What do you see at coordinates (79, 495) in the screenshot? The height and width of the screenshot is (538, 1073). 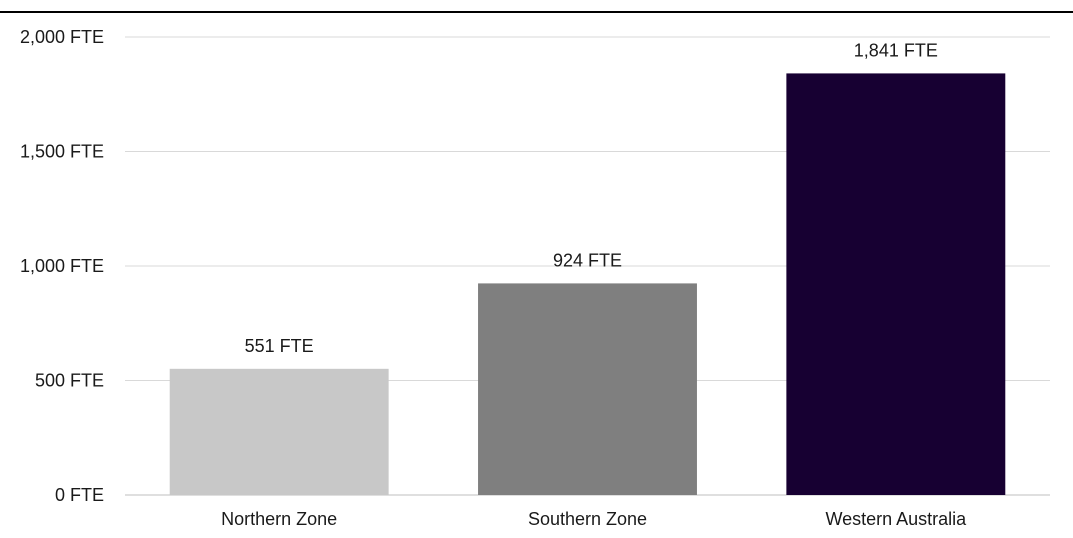 I see `y-tick-label: 0 FTE` at bounding box center [79, 495].